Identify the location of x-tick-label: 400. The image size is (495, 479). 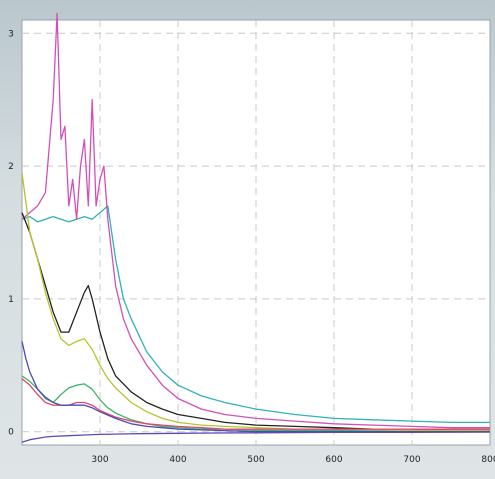
(177, 460).